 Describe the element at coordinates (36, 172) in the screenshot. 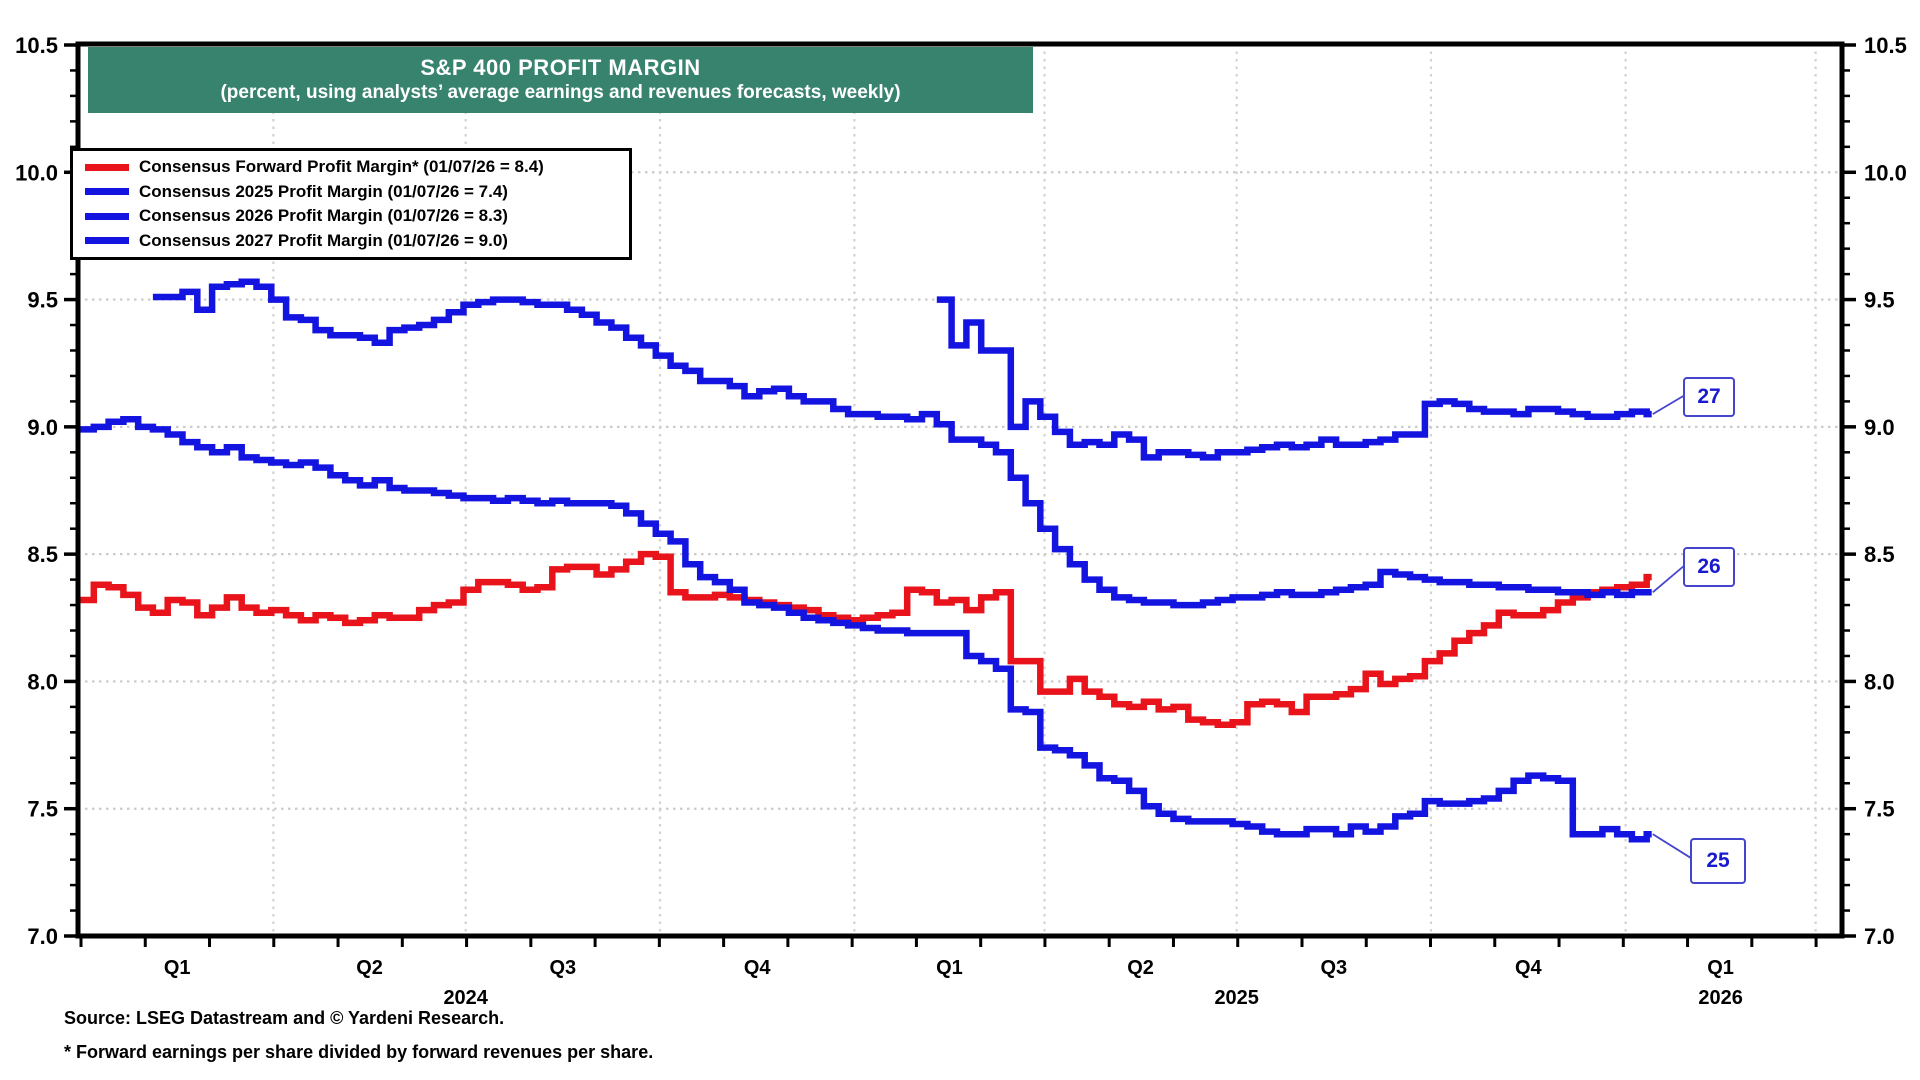

I see `y-tick-label-left: 10.0` at that location.